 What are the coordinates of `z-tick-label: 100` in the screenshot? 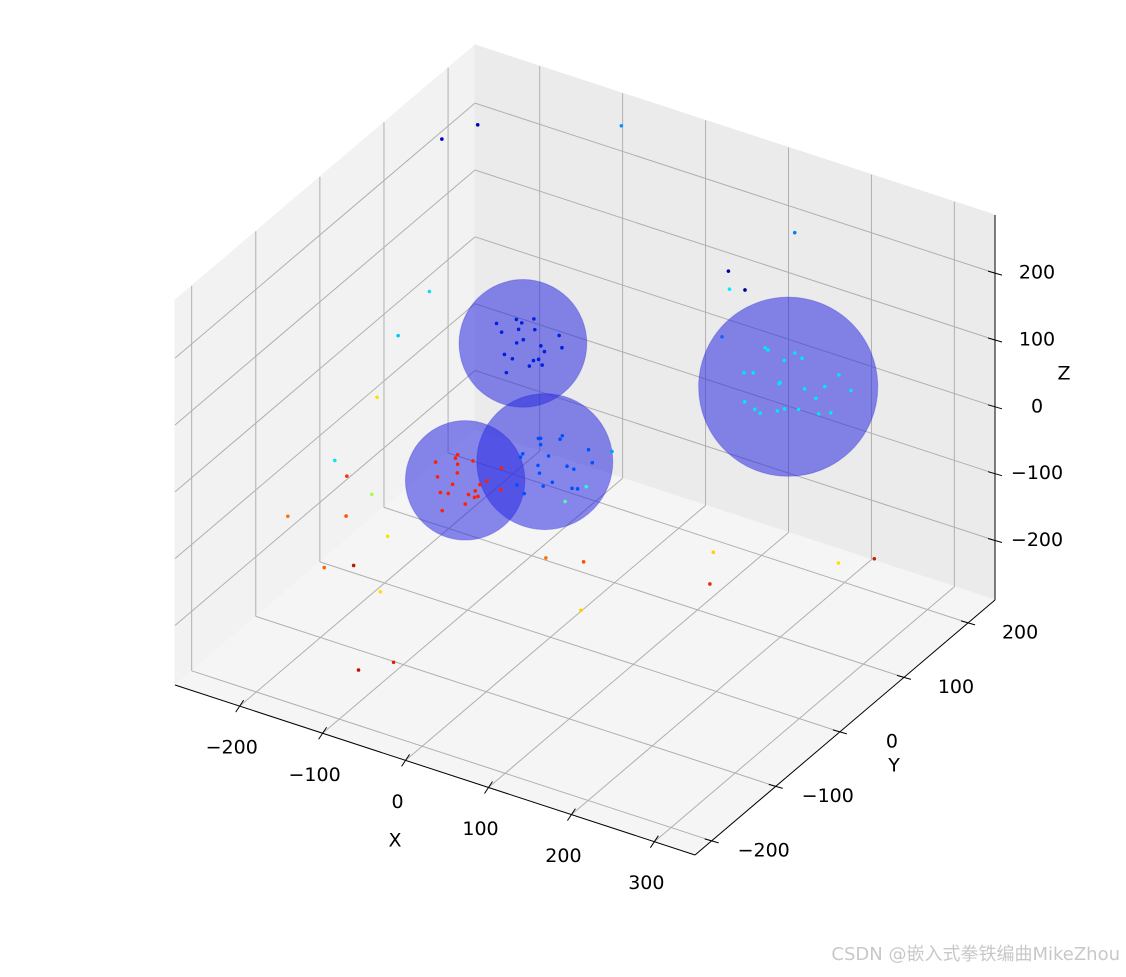 It's located at (1037, 339).